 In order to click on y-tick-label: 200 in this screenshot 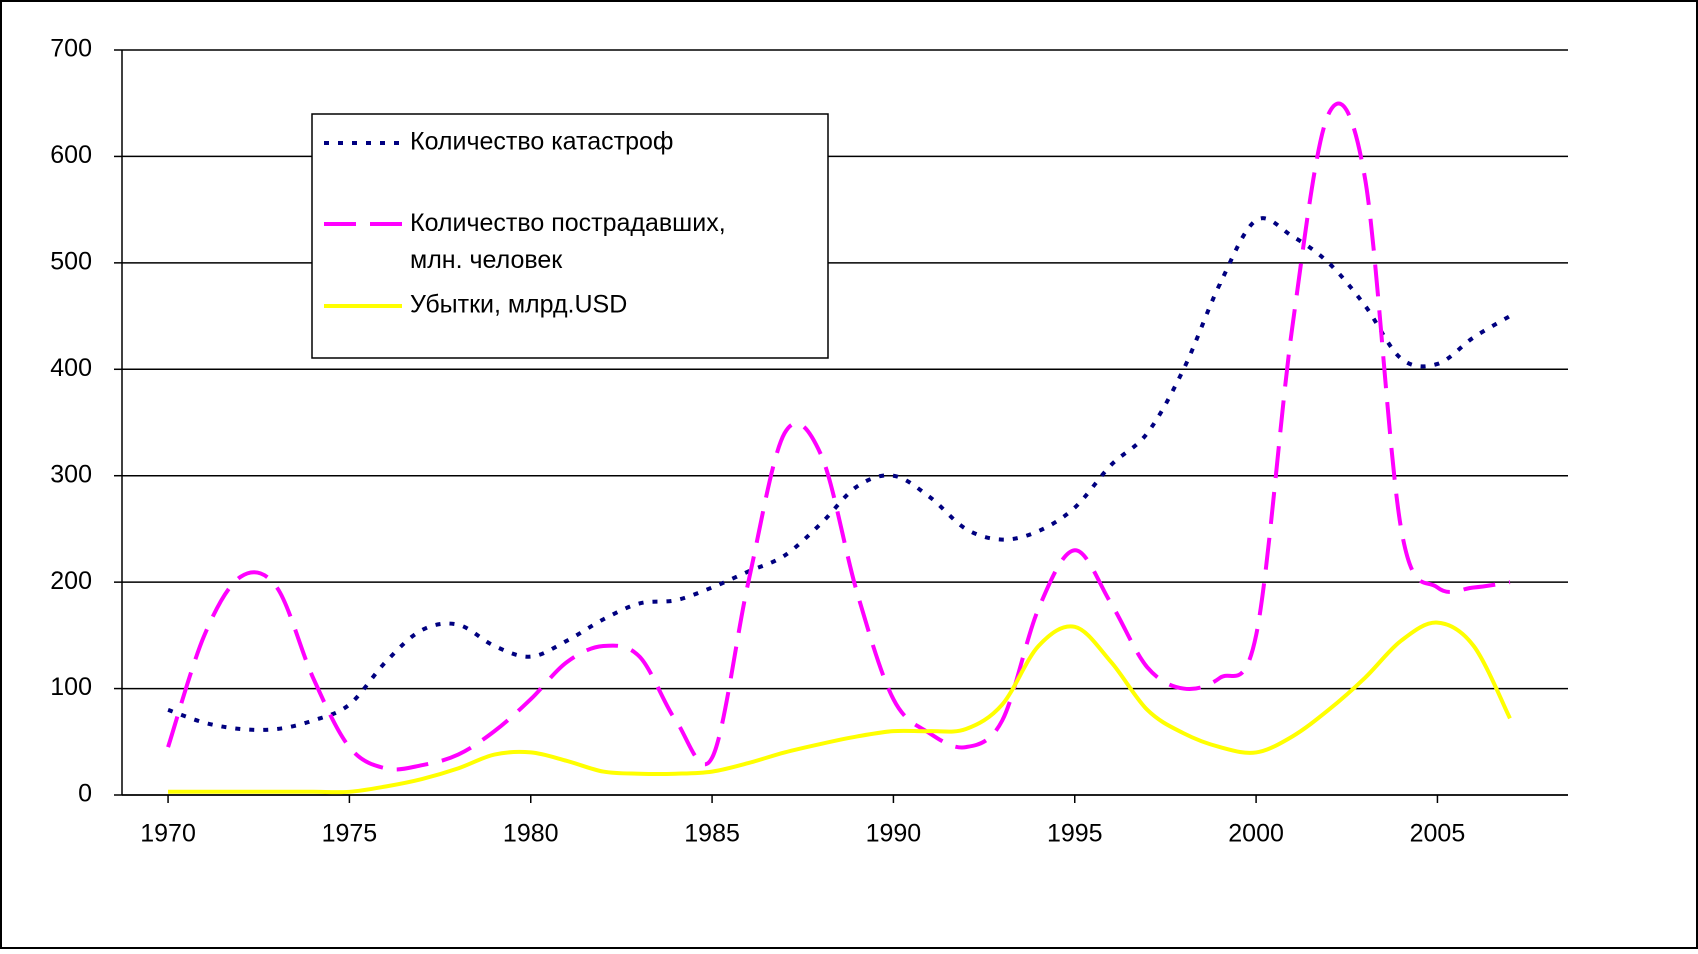, I will do `click(71, 581)`.